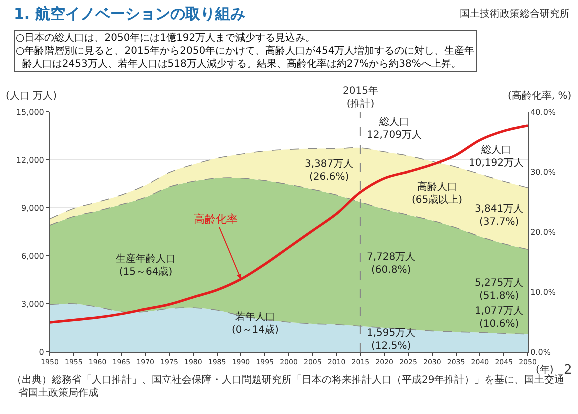 This screenshot has width=578, height=414. I want to click on annotation: 7,728万人 (60.8%), so click(391, 264).